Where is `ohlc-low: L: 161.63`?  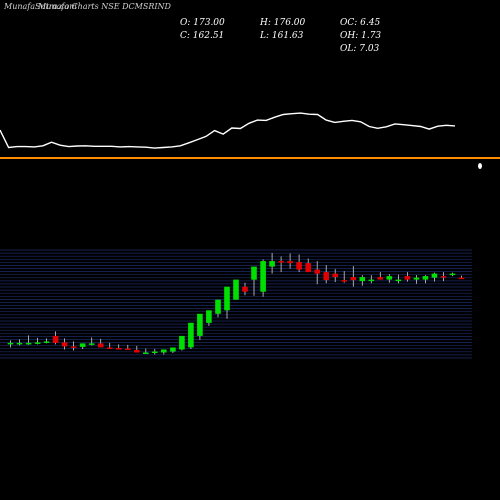
ohlc-low: L: 161.63 is located at coordinates (282, 36).